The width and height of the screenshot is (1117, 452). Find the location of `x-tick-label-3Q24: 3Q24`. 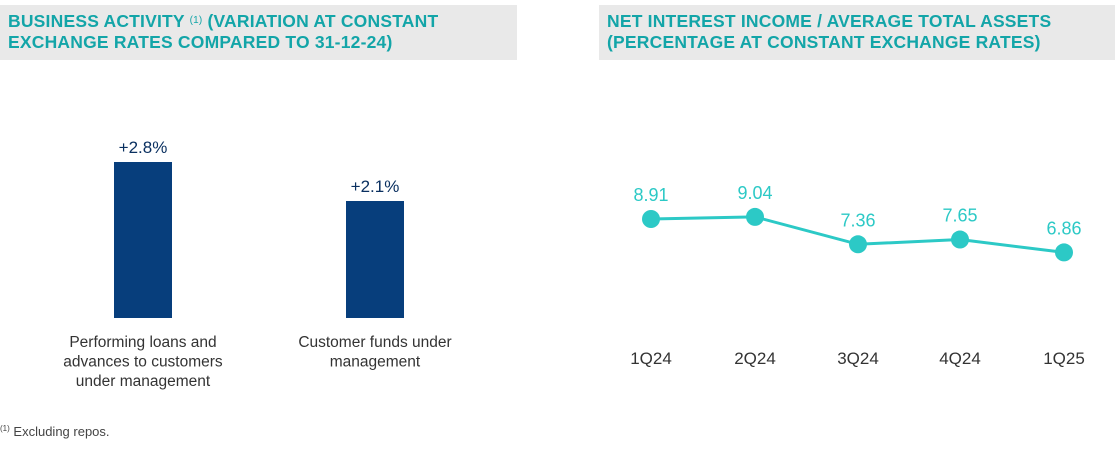

x-tick-label-3Q24: 3Q24 is located at coordinates (858, 358).